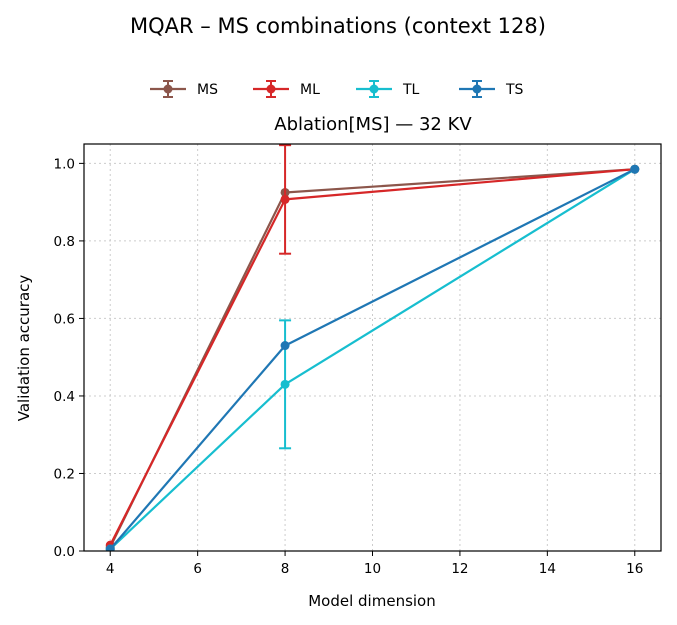  What do you see at coordinates (491, 89) in the screenshot?
I see `legend-item-ts: TS` at bounding box center [491, 89].